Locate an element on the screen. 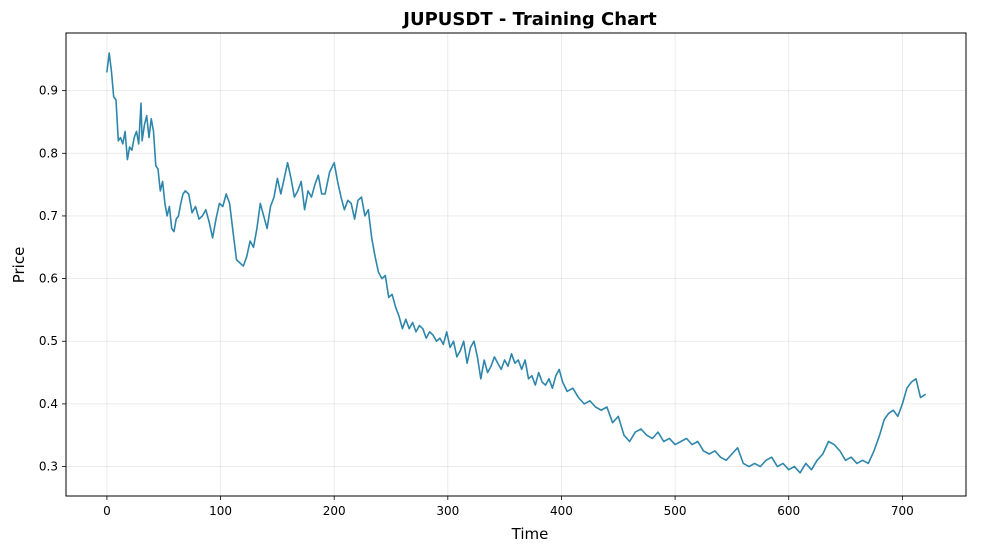 Image resolution: width=1005 pixels, height=552 pixels. y-axis-label: Price is located at coordinates (19, 265).